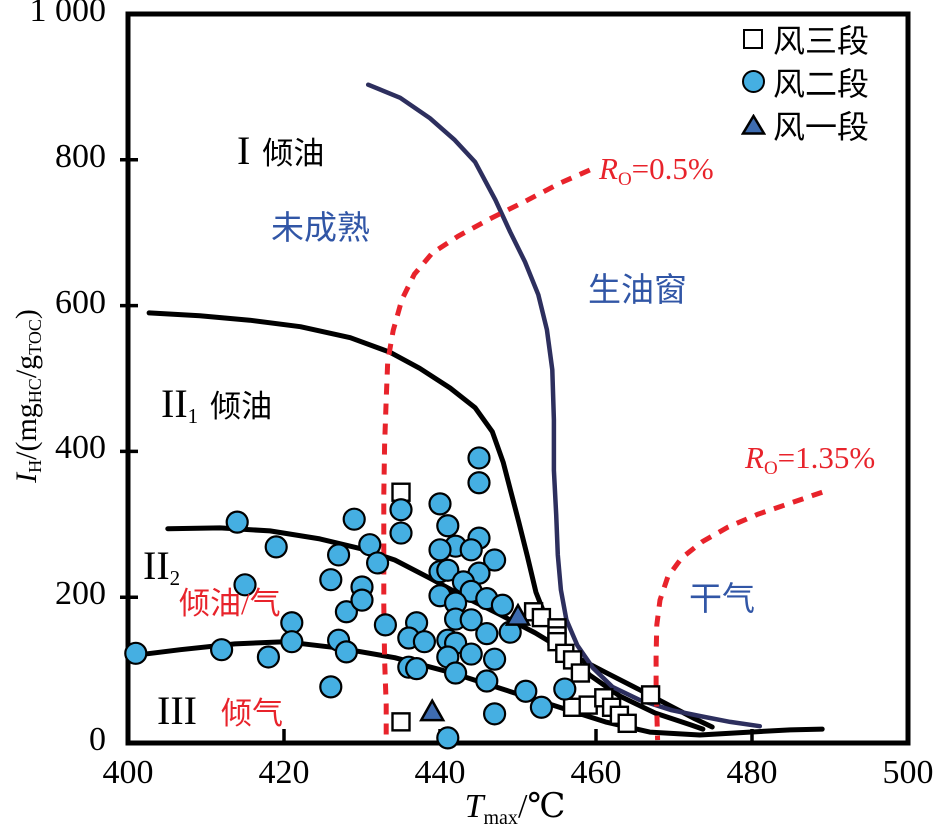  I want to click on x-tick-label: 500, so click(908, 772).